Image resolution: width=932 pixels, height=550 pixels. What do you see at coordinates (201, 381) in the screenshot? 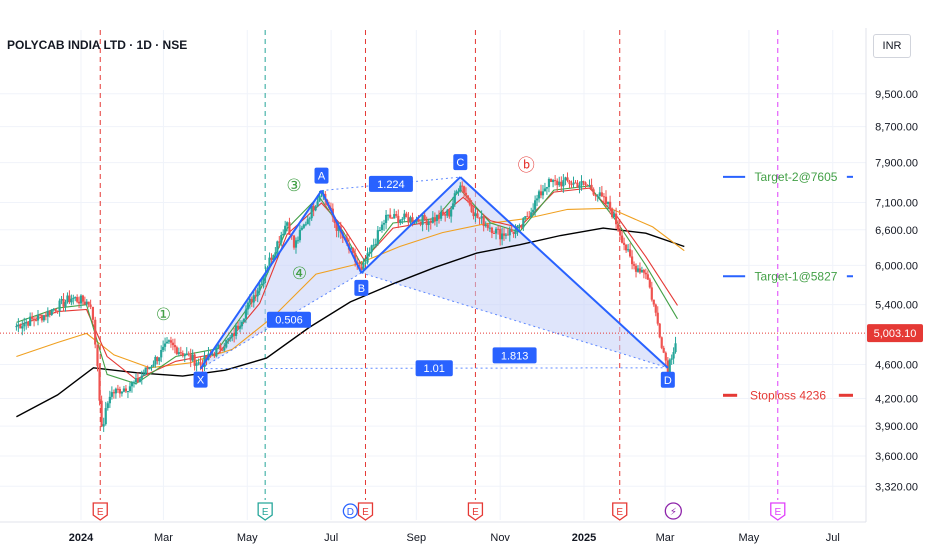
I see `point-label-x: X` at bounding box center [201, 381].